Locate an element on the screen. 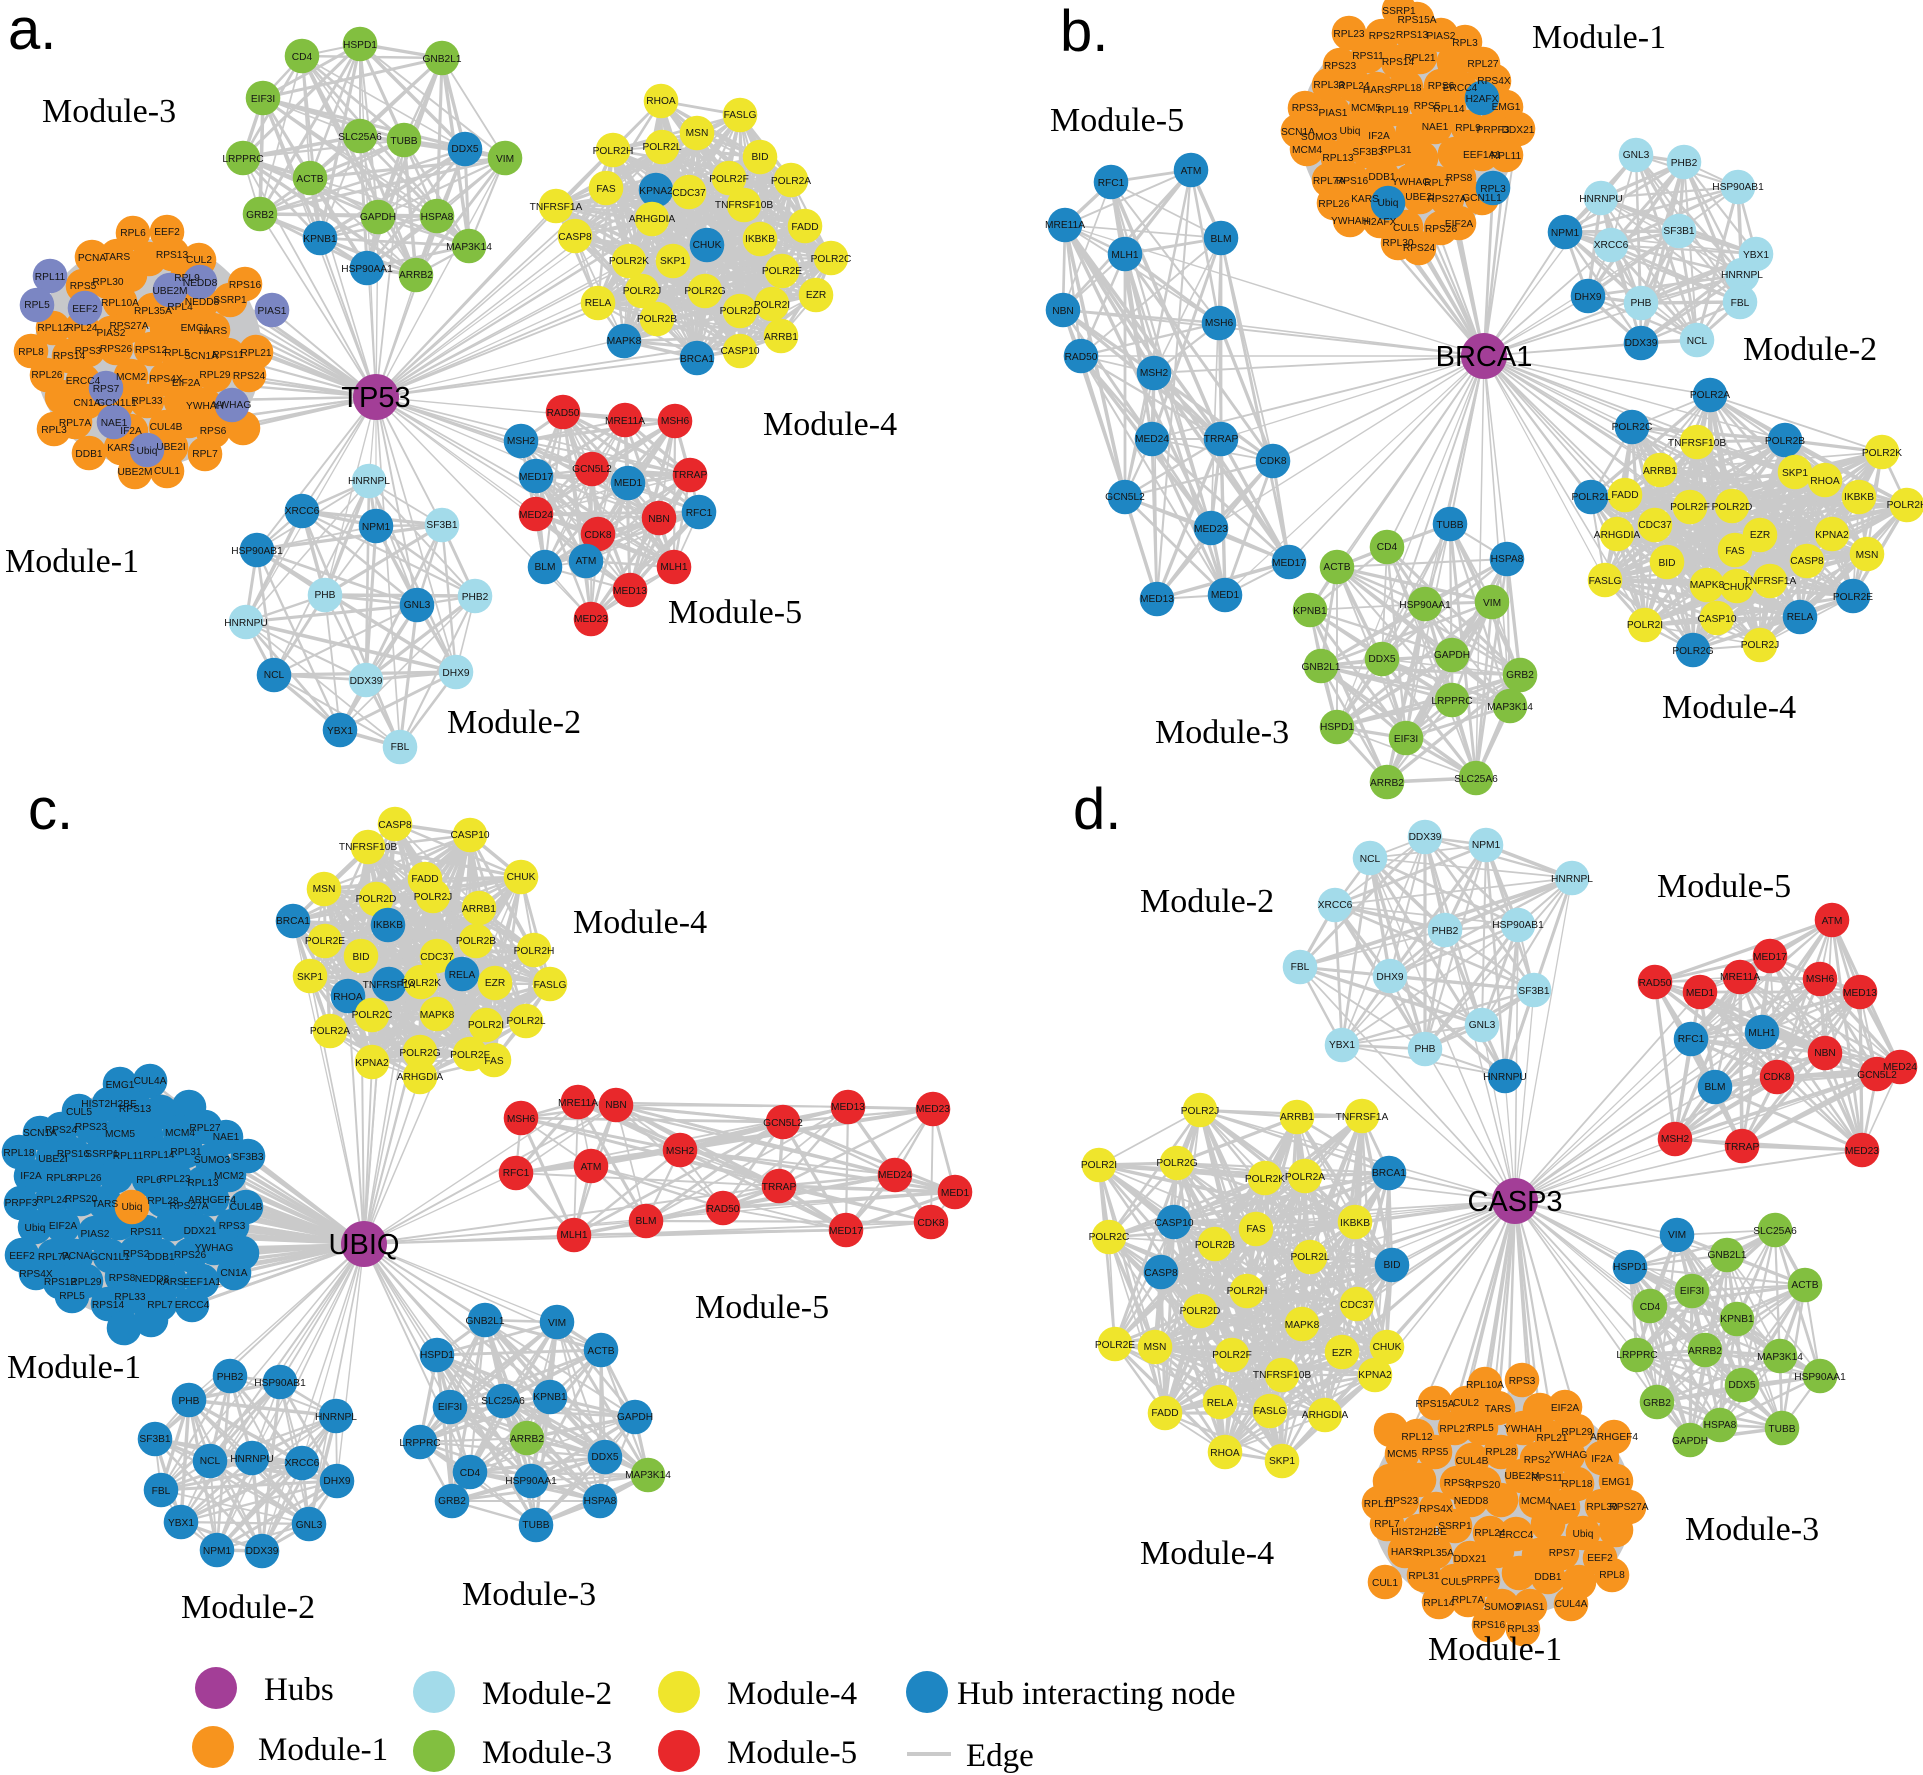 Image resolution: width=1923 pixels, height=1775 pixels. svg-text: TARS is located at coordinates (1498, 1409).